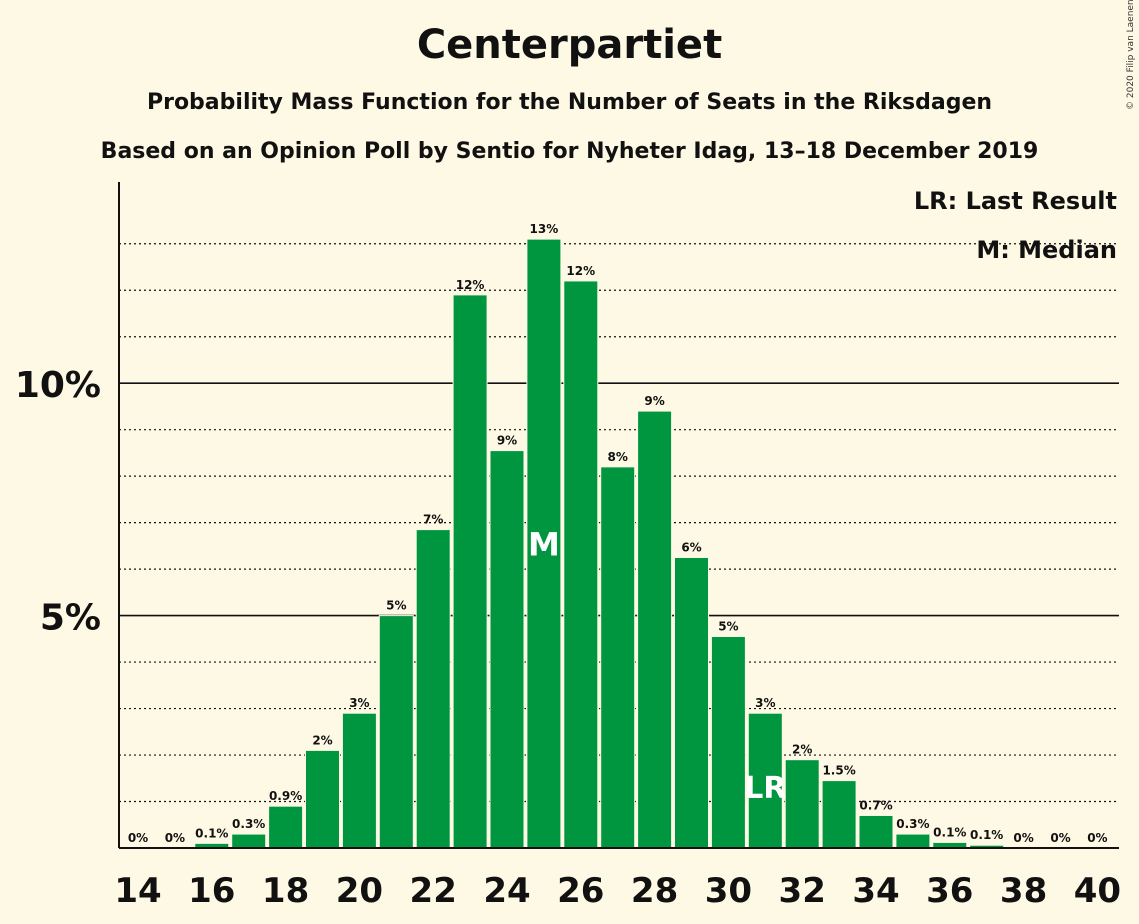  What do you see at coordinates (765, 788) in the screenshot?
I see `last-result-marker: LR` at bounding box center [765, 788].